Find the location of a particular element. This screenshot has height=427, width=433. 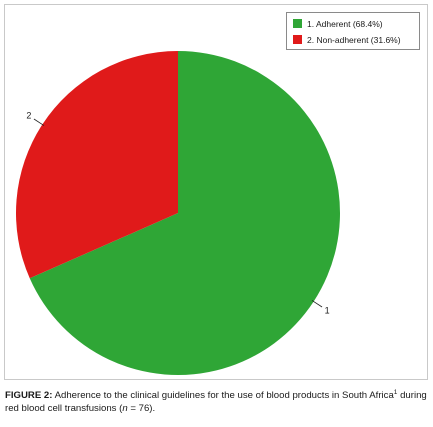

legend-swatch-adherent is located at coordinates (297, 23).